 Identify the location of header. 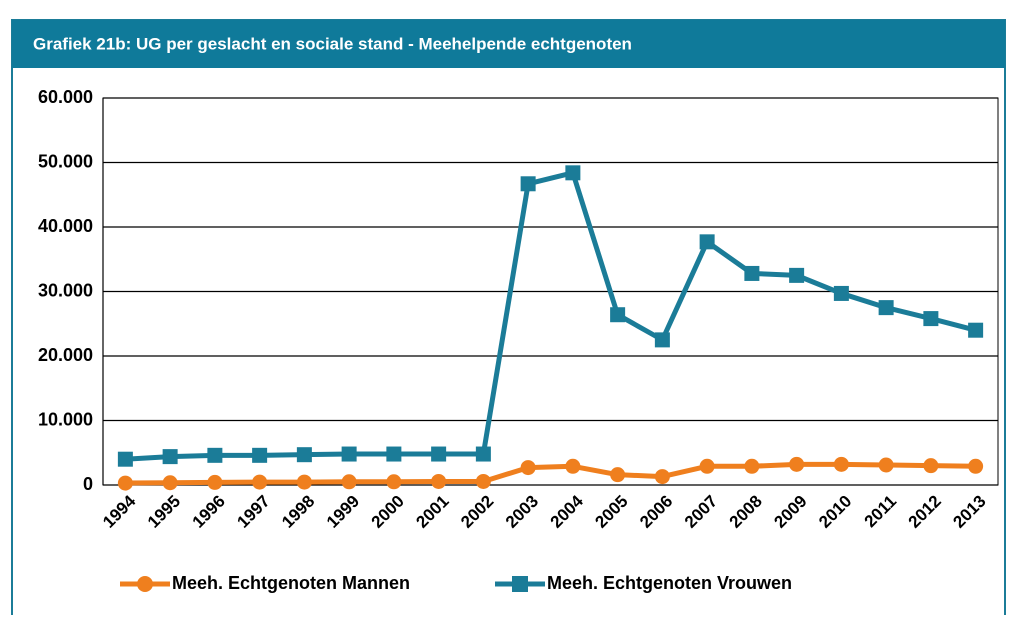
(508, 44).